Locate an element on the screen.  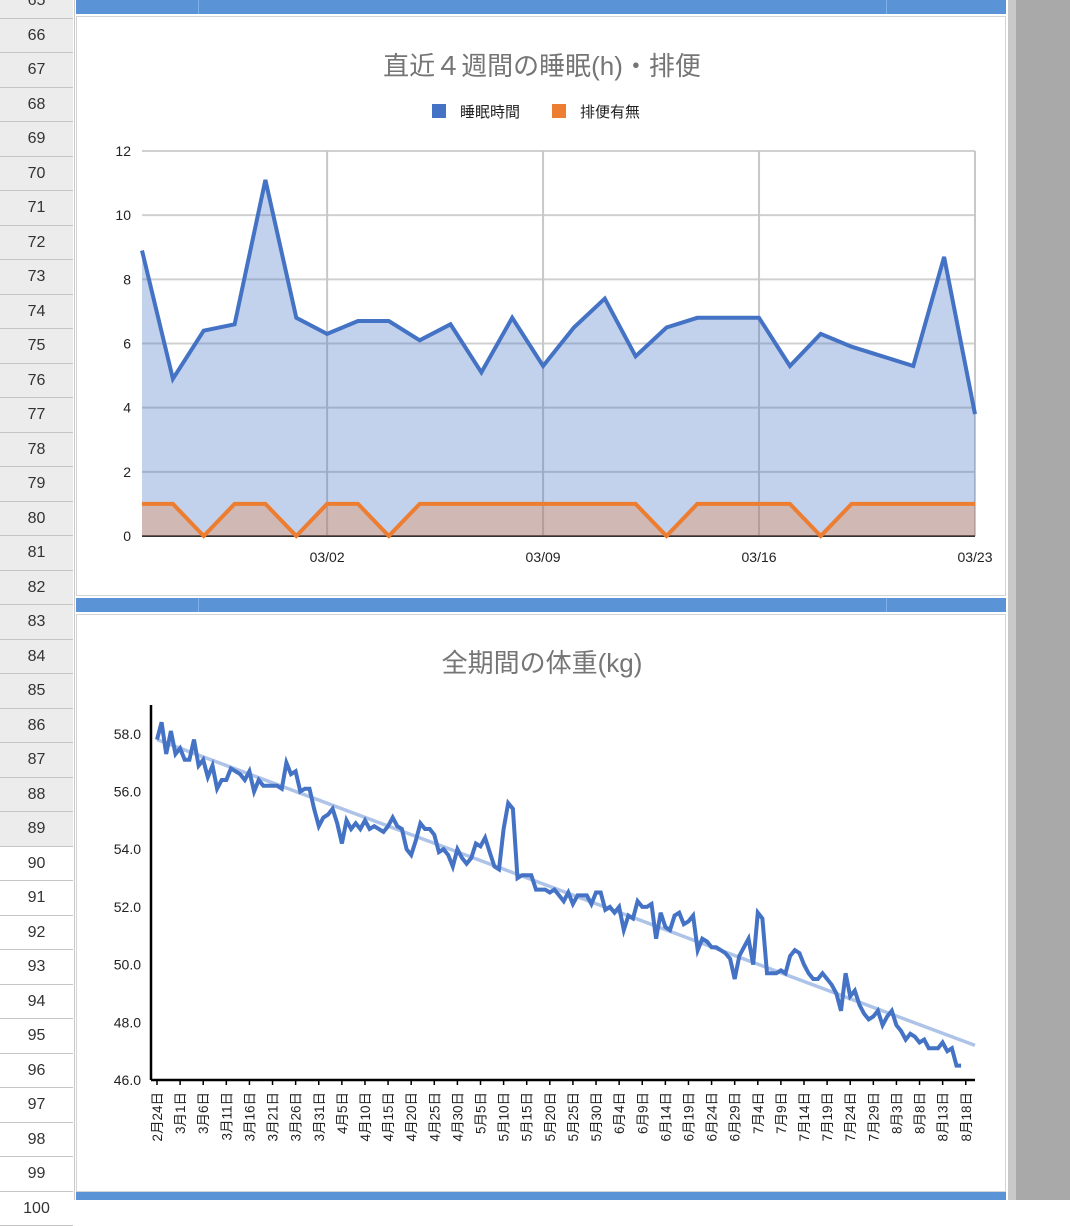
x-tick-label: 8月13日 is located at coordinates (943, 1117).